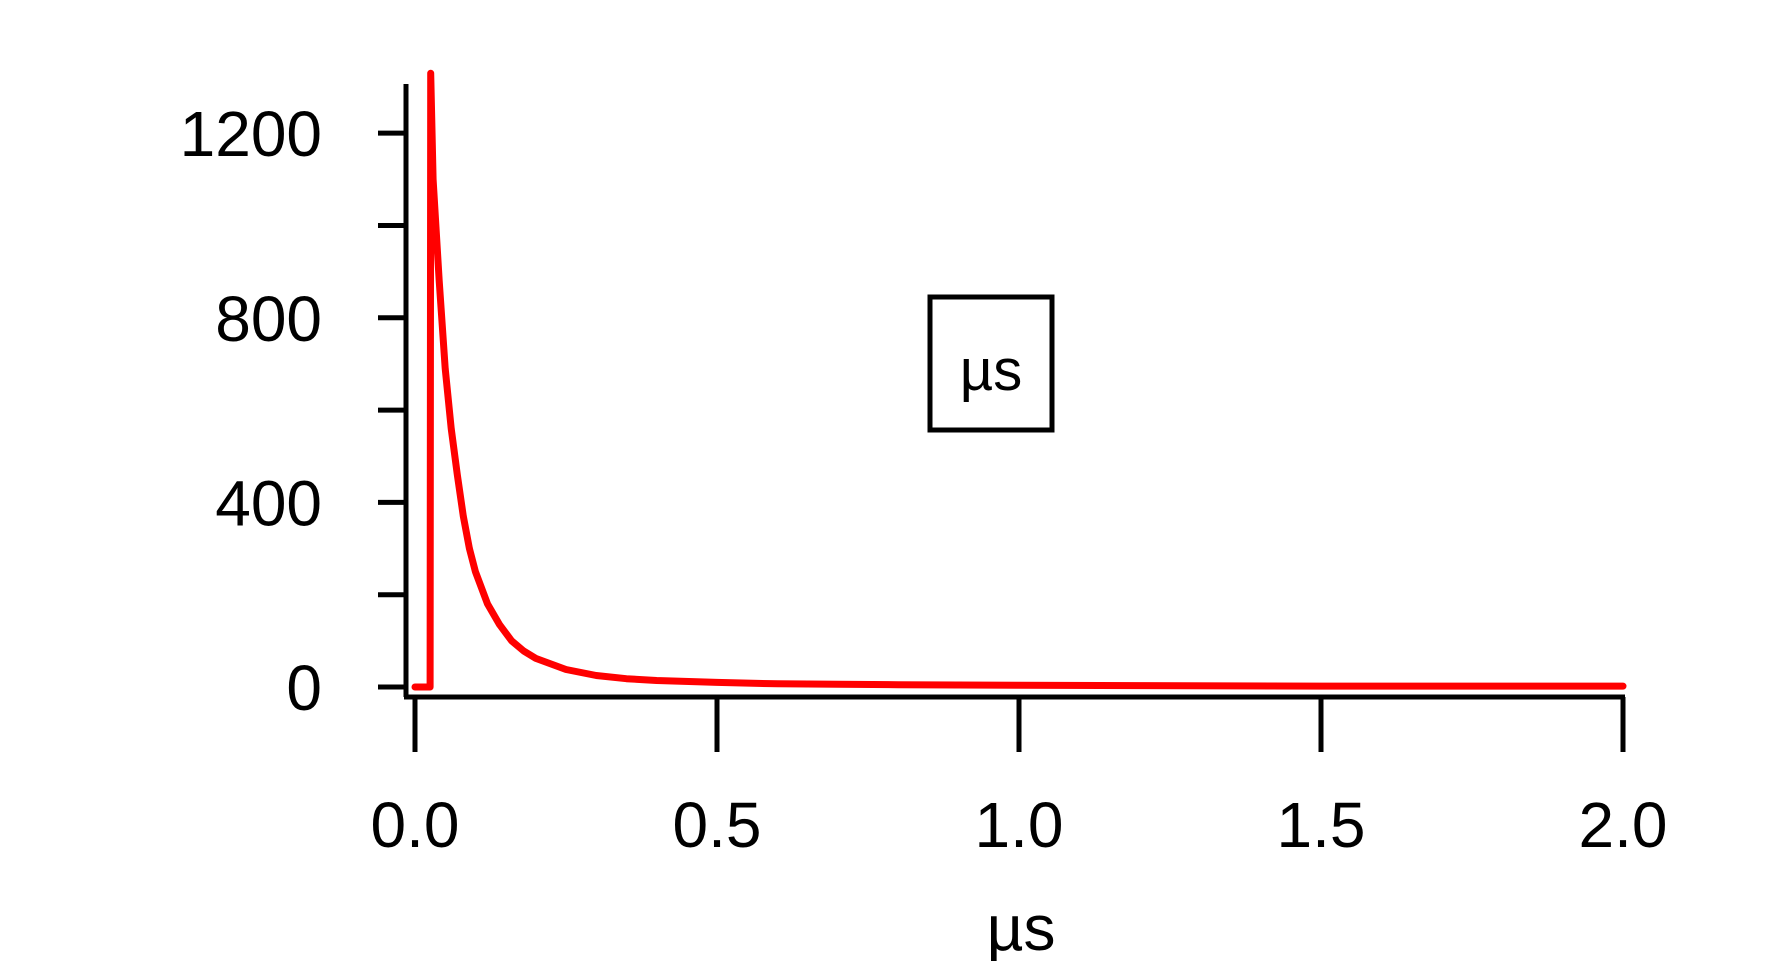 The image size is (1791, 961). I want to click on y-tick-label: 0, so click(304, 688).